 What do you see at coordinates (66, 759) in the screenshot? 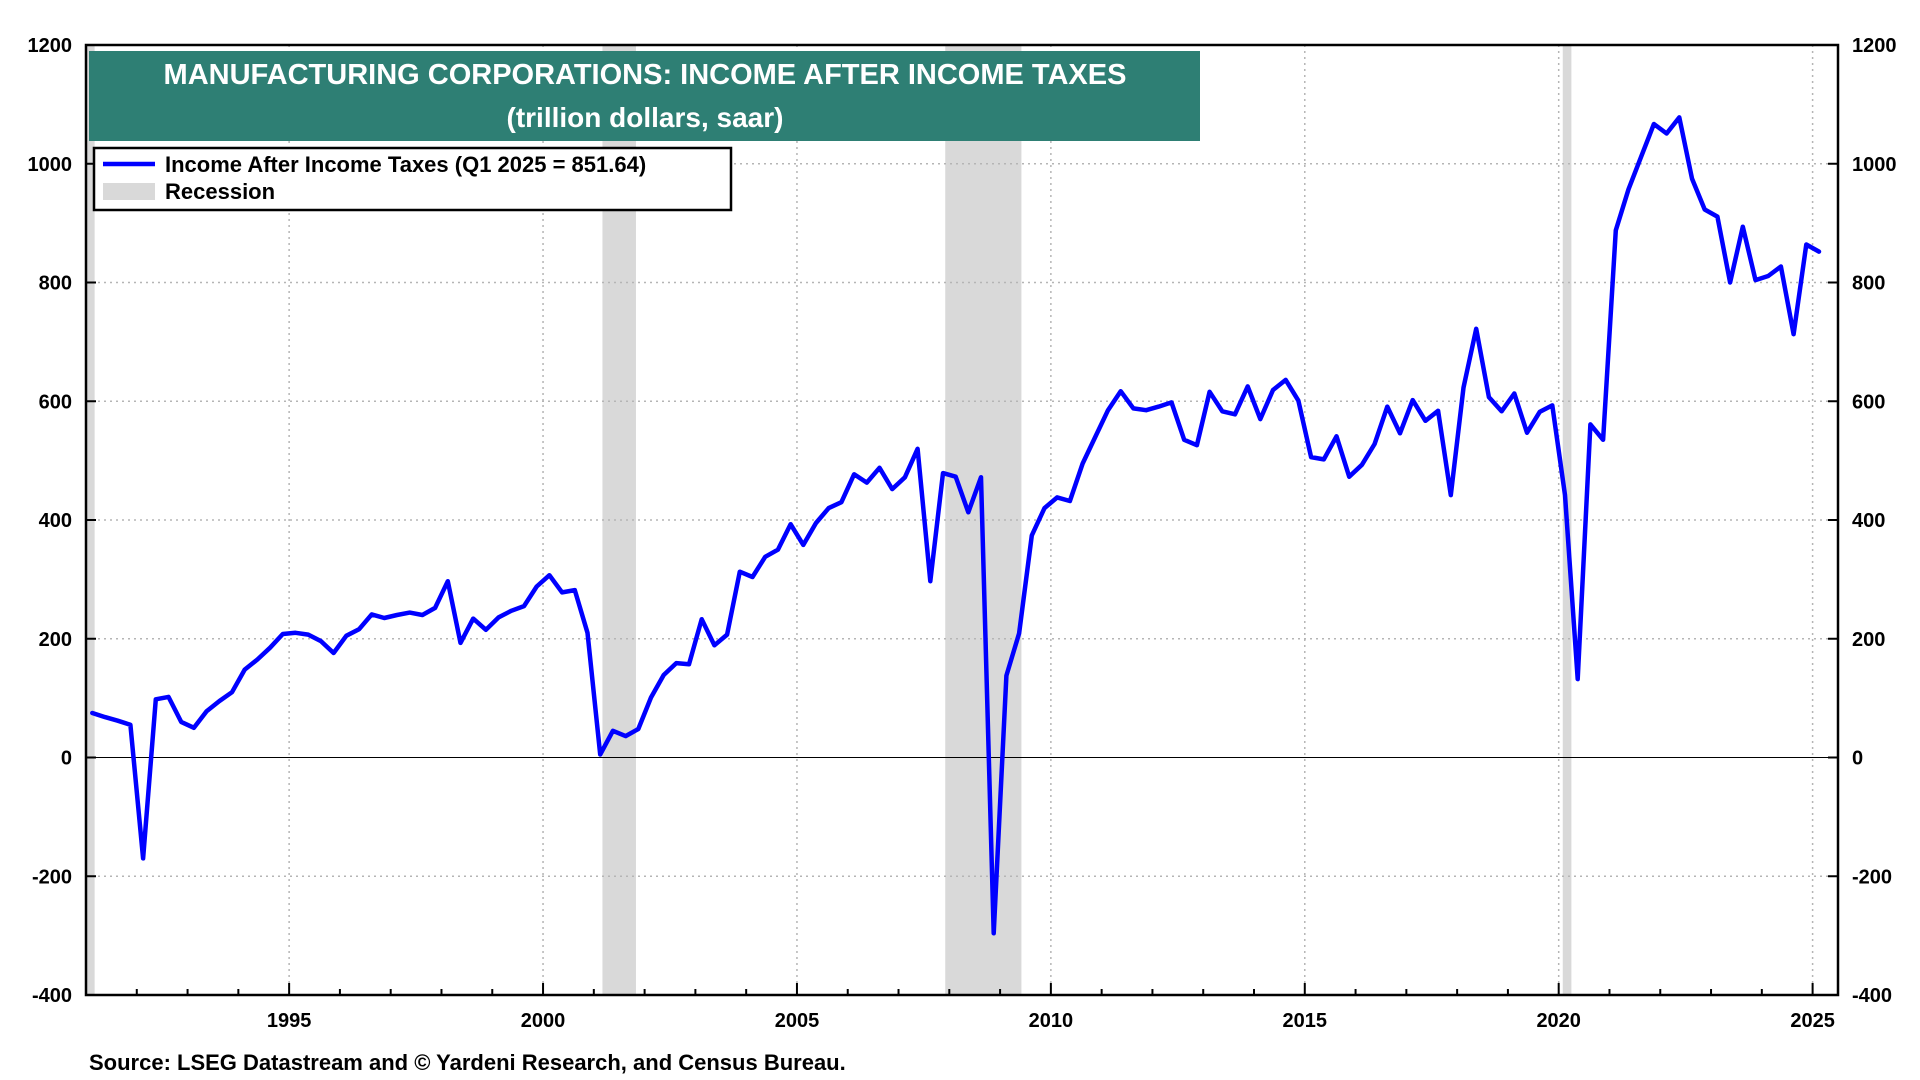
I see `y-tick-label-left-2: 0` at bounding box center [66, 759].